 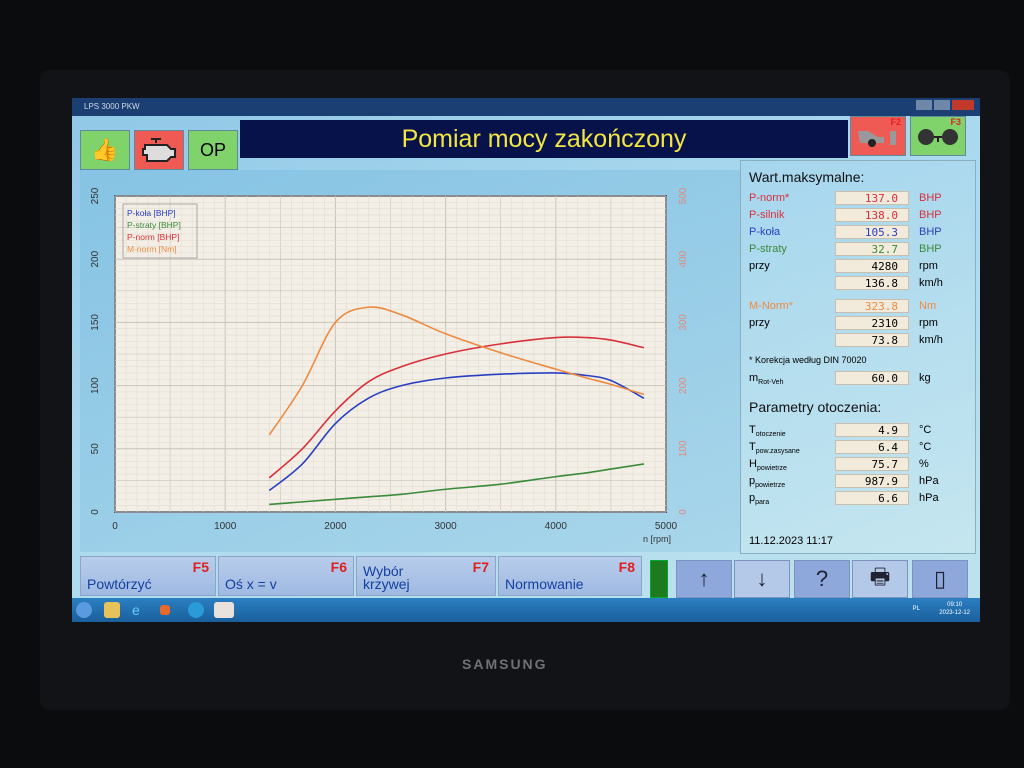 I want to click on ambient-value: 6.6, so click(x=872, y=498).